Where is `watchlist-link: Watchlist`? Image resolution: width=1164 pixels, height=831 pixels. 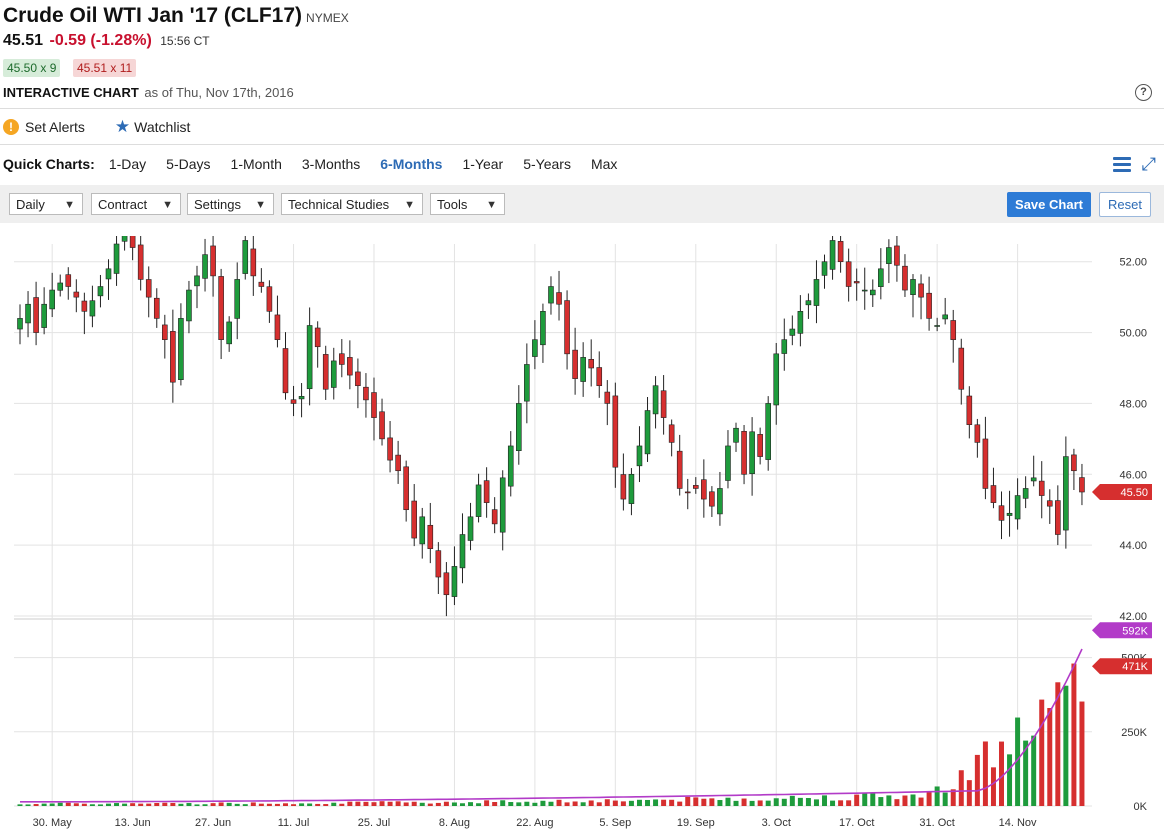 watchlist-link: Watchlist is located at coordinates (162, 127).